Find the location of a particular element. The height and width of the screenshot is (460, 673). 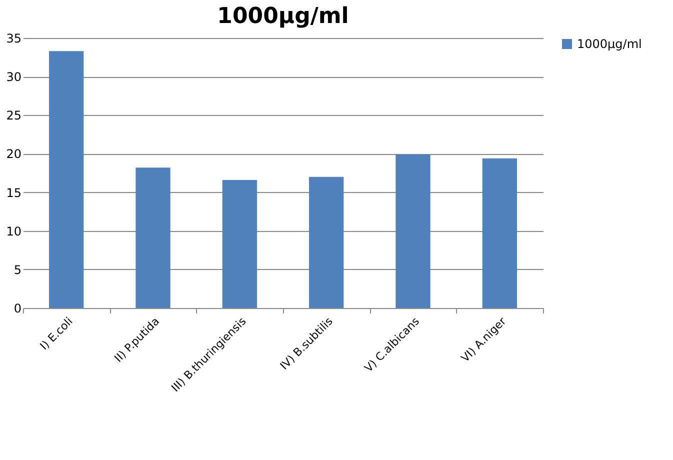

y-tick-label: 25 is located at coordinates (14, 115).